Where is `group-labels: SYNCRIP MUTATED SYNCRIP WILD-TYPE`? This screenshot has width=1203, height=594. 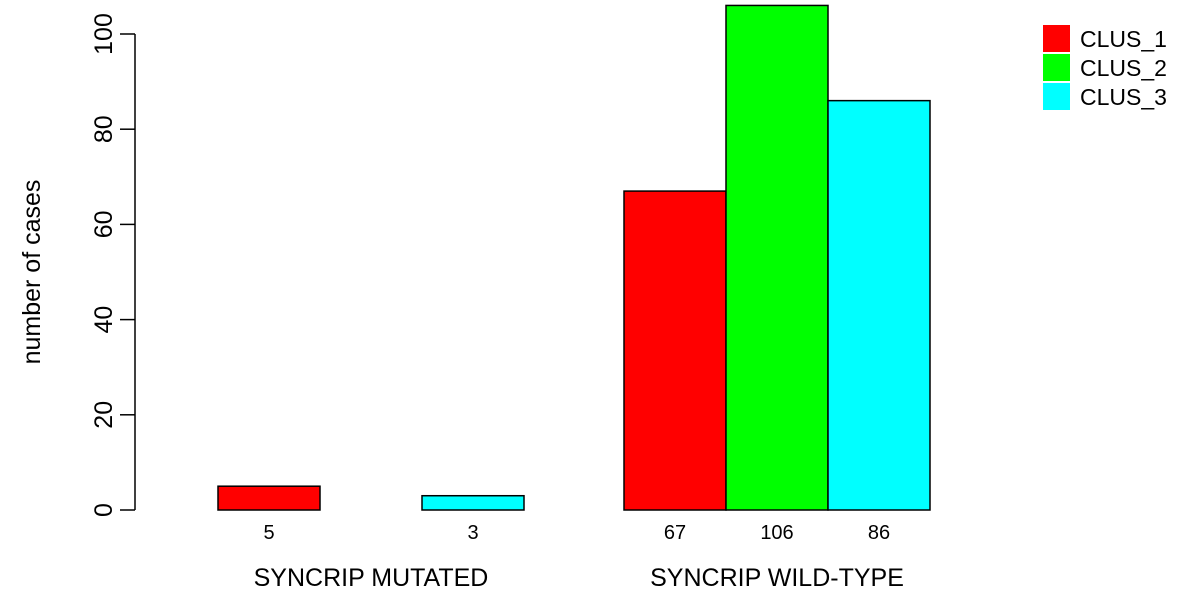
group-labels: SYNCRIP MUTATED SYNCRIP WILD-TYPE is located at coordinates (579, 578).